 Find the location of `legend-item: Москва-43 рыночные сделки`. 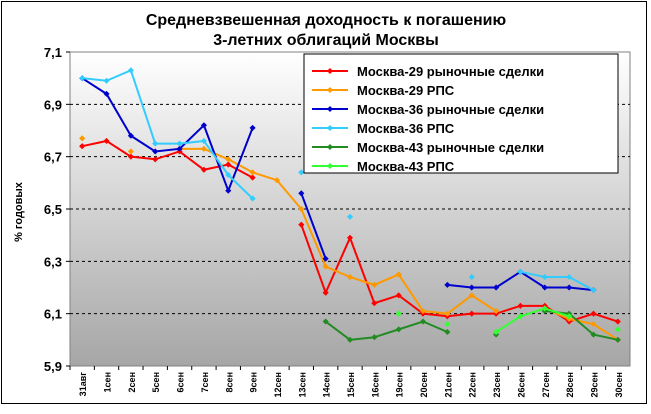

legend-item: Москва-43 рыночные сделки is located at coordinates (428, 147).